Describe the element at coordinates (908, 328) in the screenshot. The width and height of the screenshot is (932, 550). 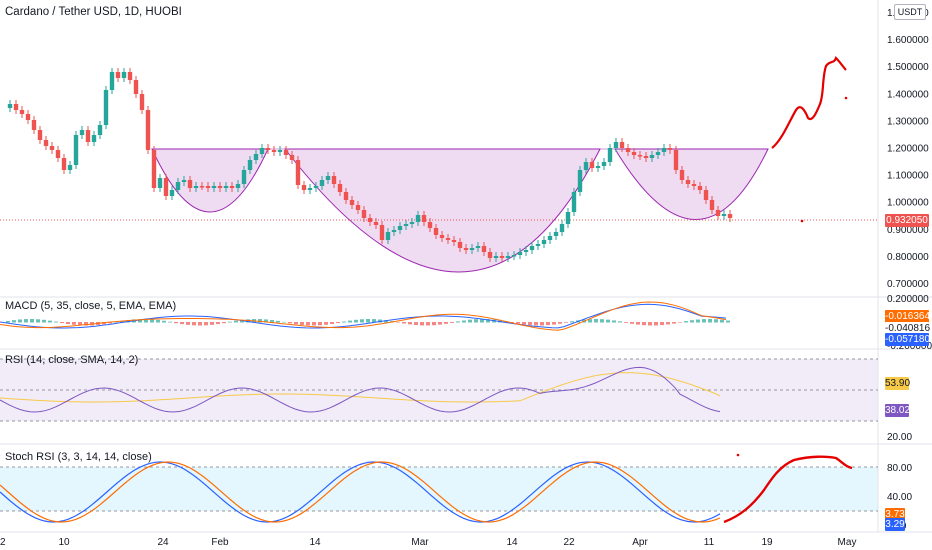
I see `macd-value-badge: -0.040816` at that location.